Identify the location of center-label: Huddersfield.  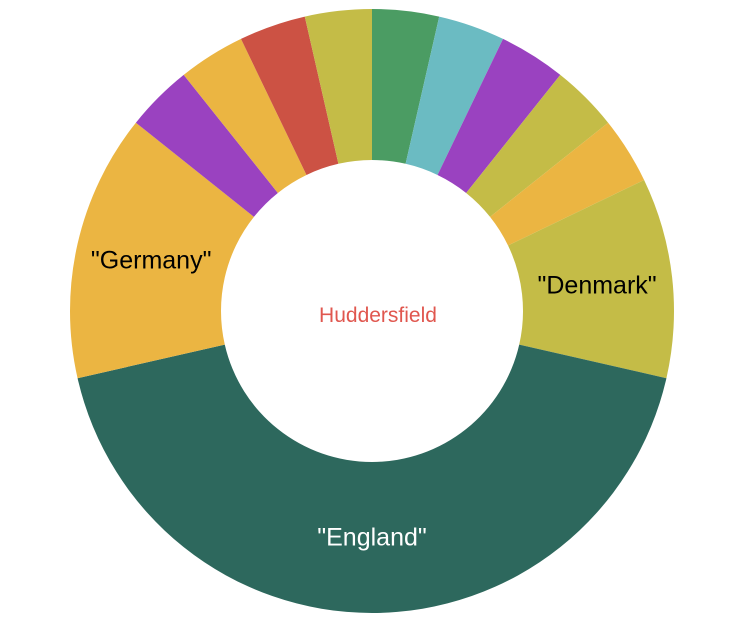
(378, 315).